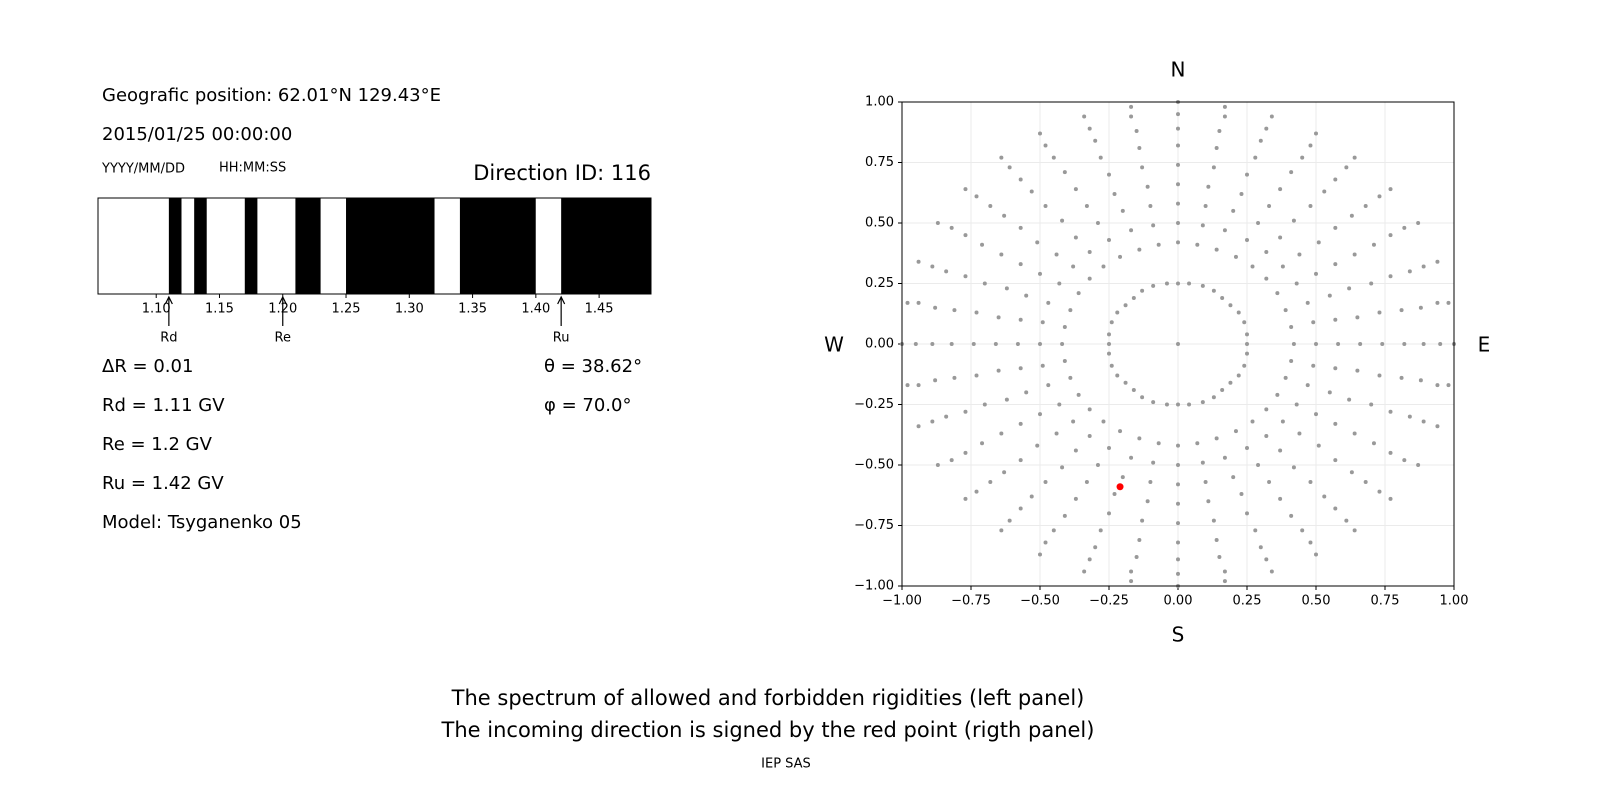  What do you see at coordinates (561, 300) in the screenshot?
I see `arrow-head` at bounding box center [561, 300].